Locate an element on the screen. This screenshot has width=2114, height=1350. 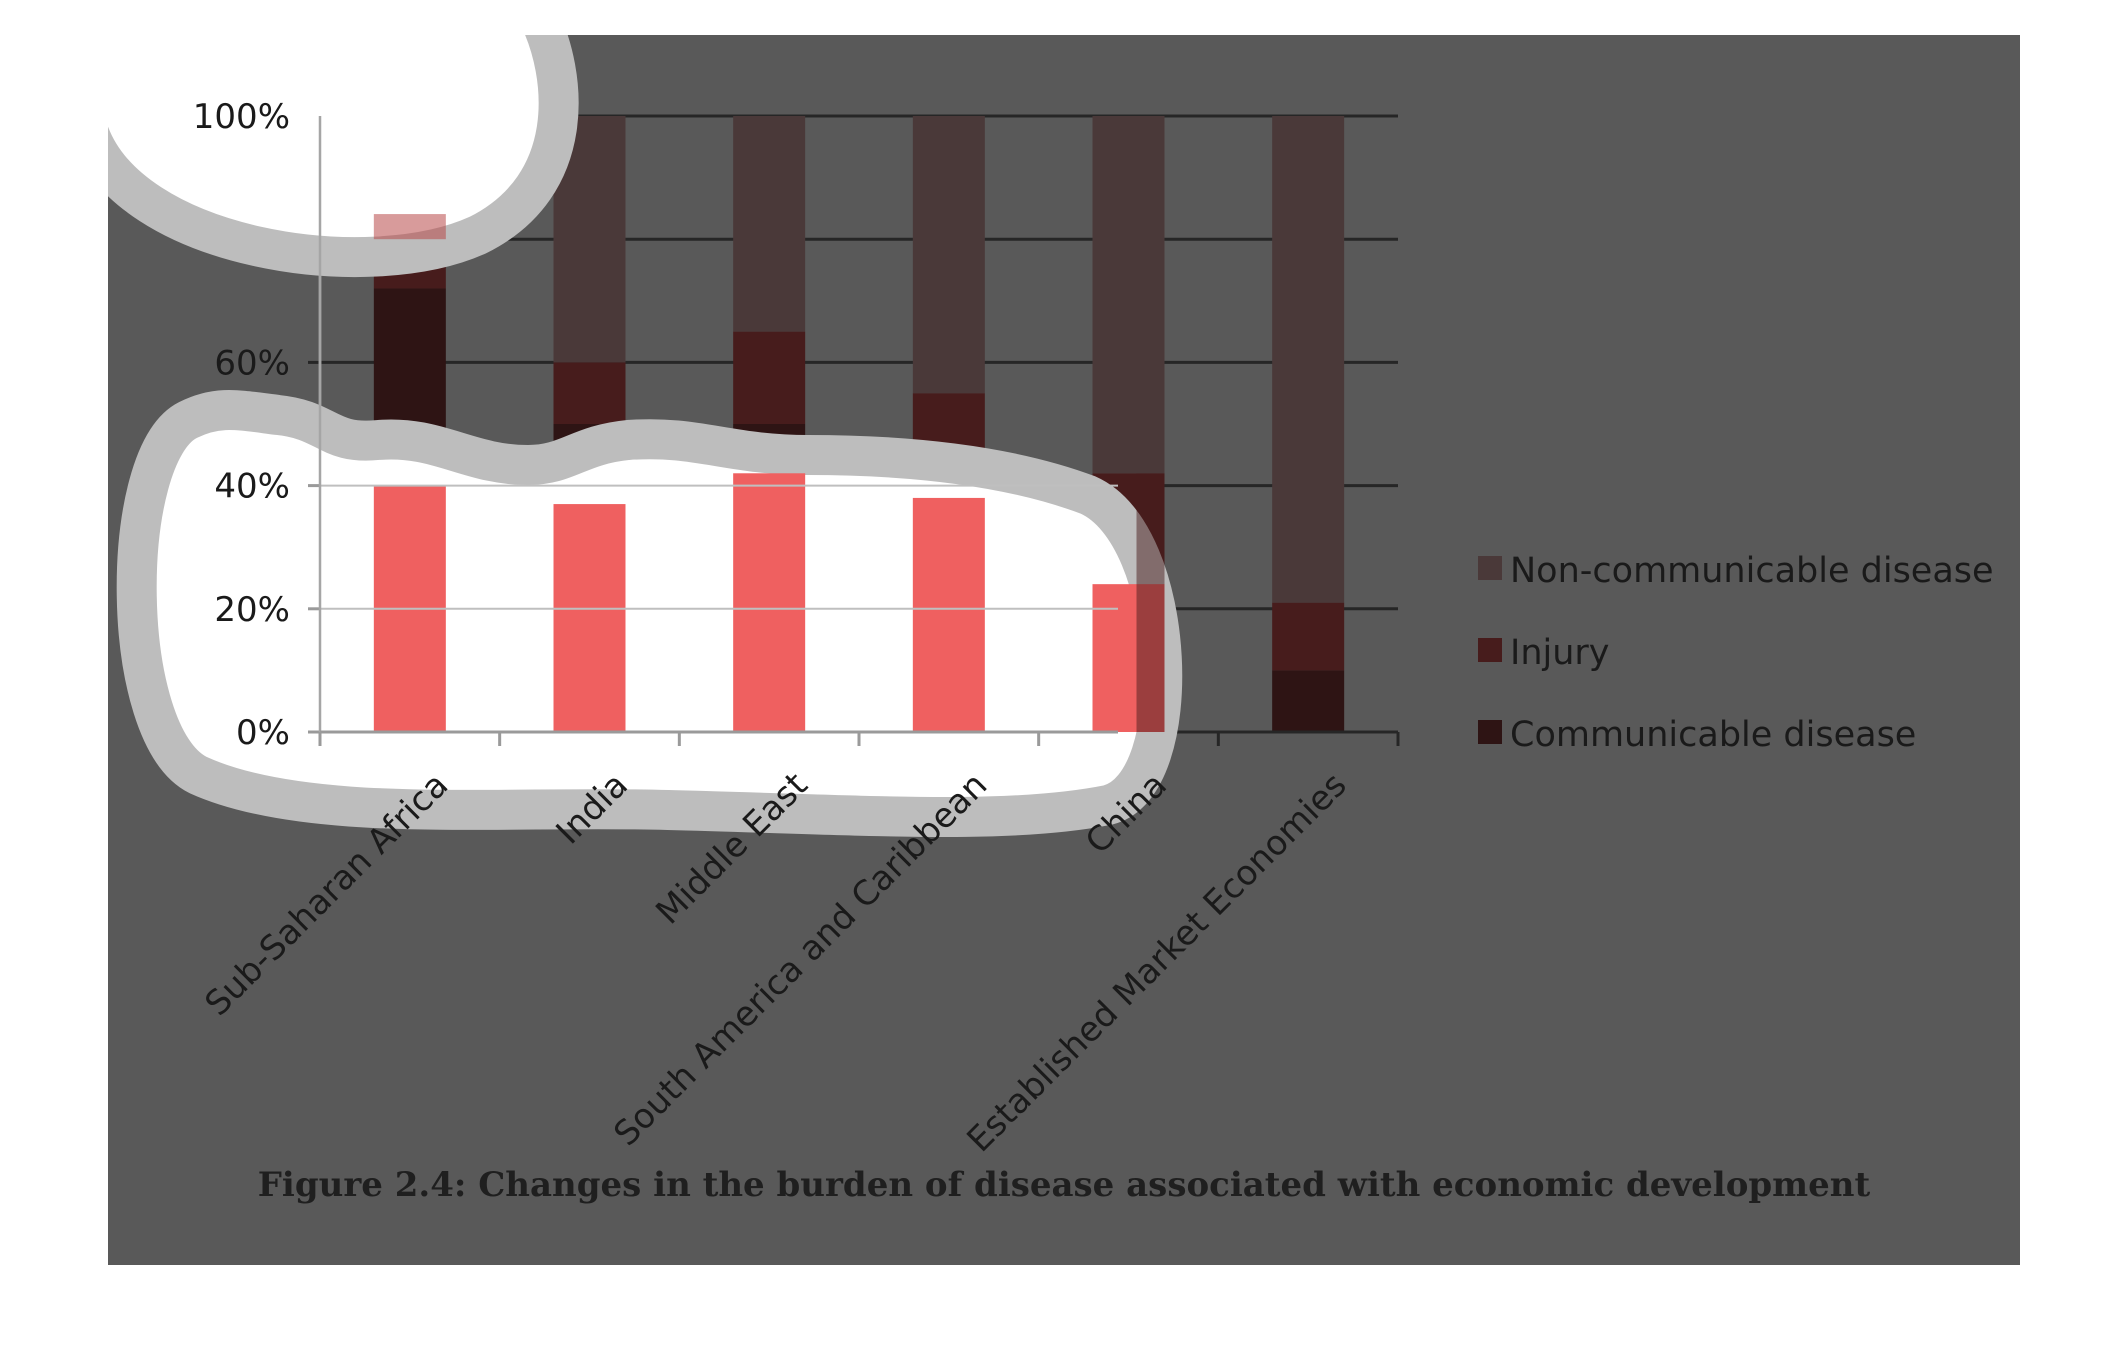
legend-label: Injury is located at coordinates (1560, 653).